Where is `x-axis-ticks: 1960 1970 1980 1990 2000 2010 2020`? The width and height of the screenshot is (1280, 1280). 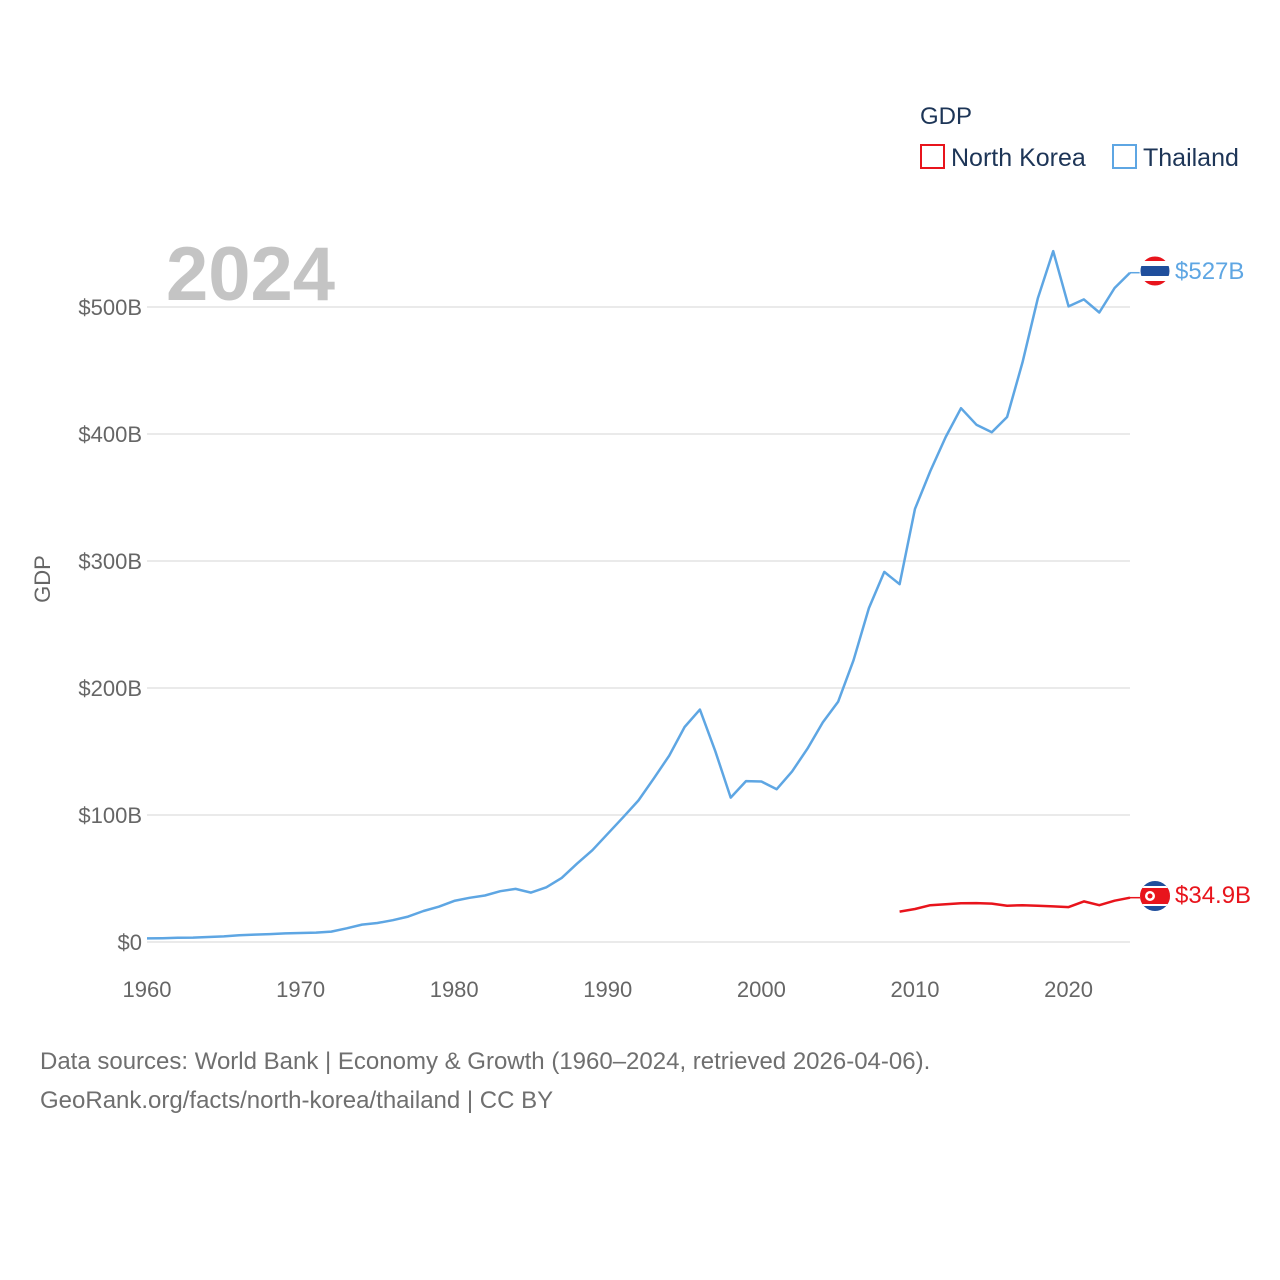
x-axis-ticks: 1960 1970 1980 1990 2000 2010 2020 is located at coordinates (608, 989).